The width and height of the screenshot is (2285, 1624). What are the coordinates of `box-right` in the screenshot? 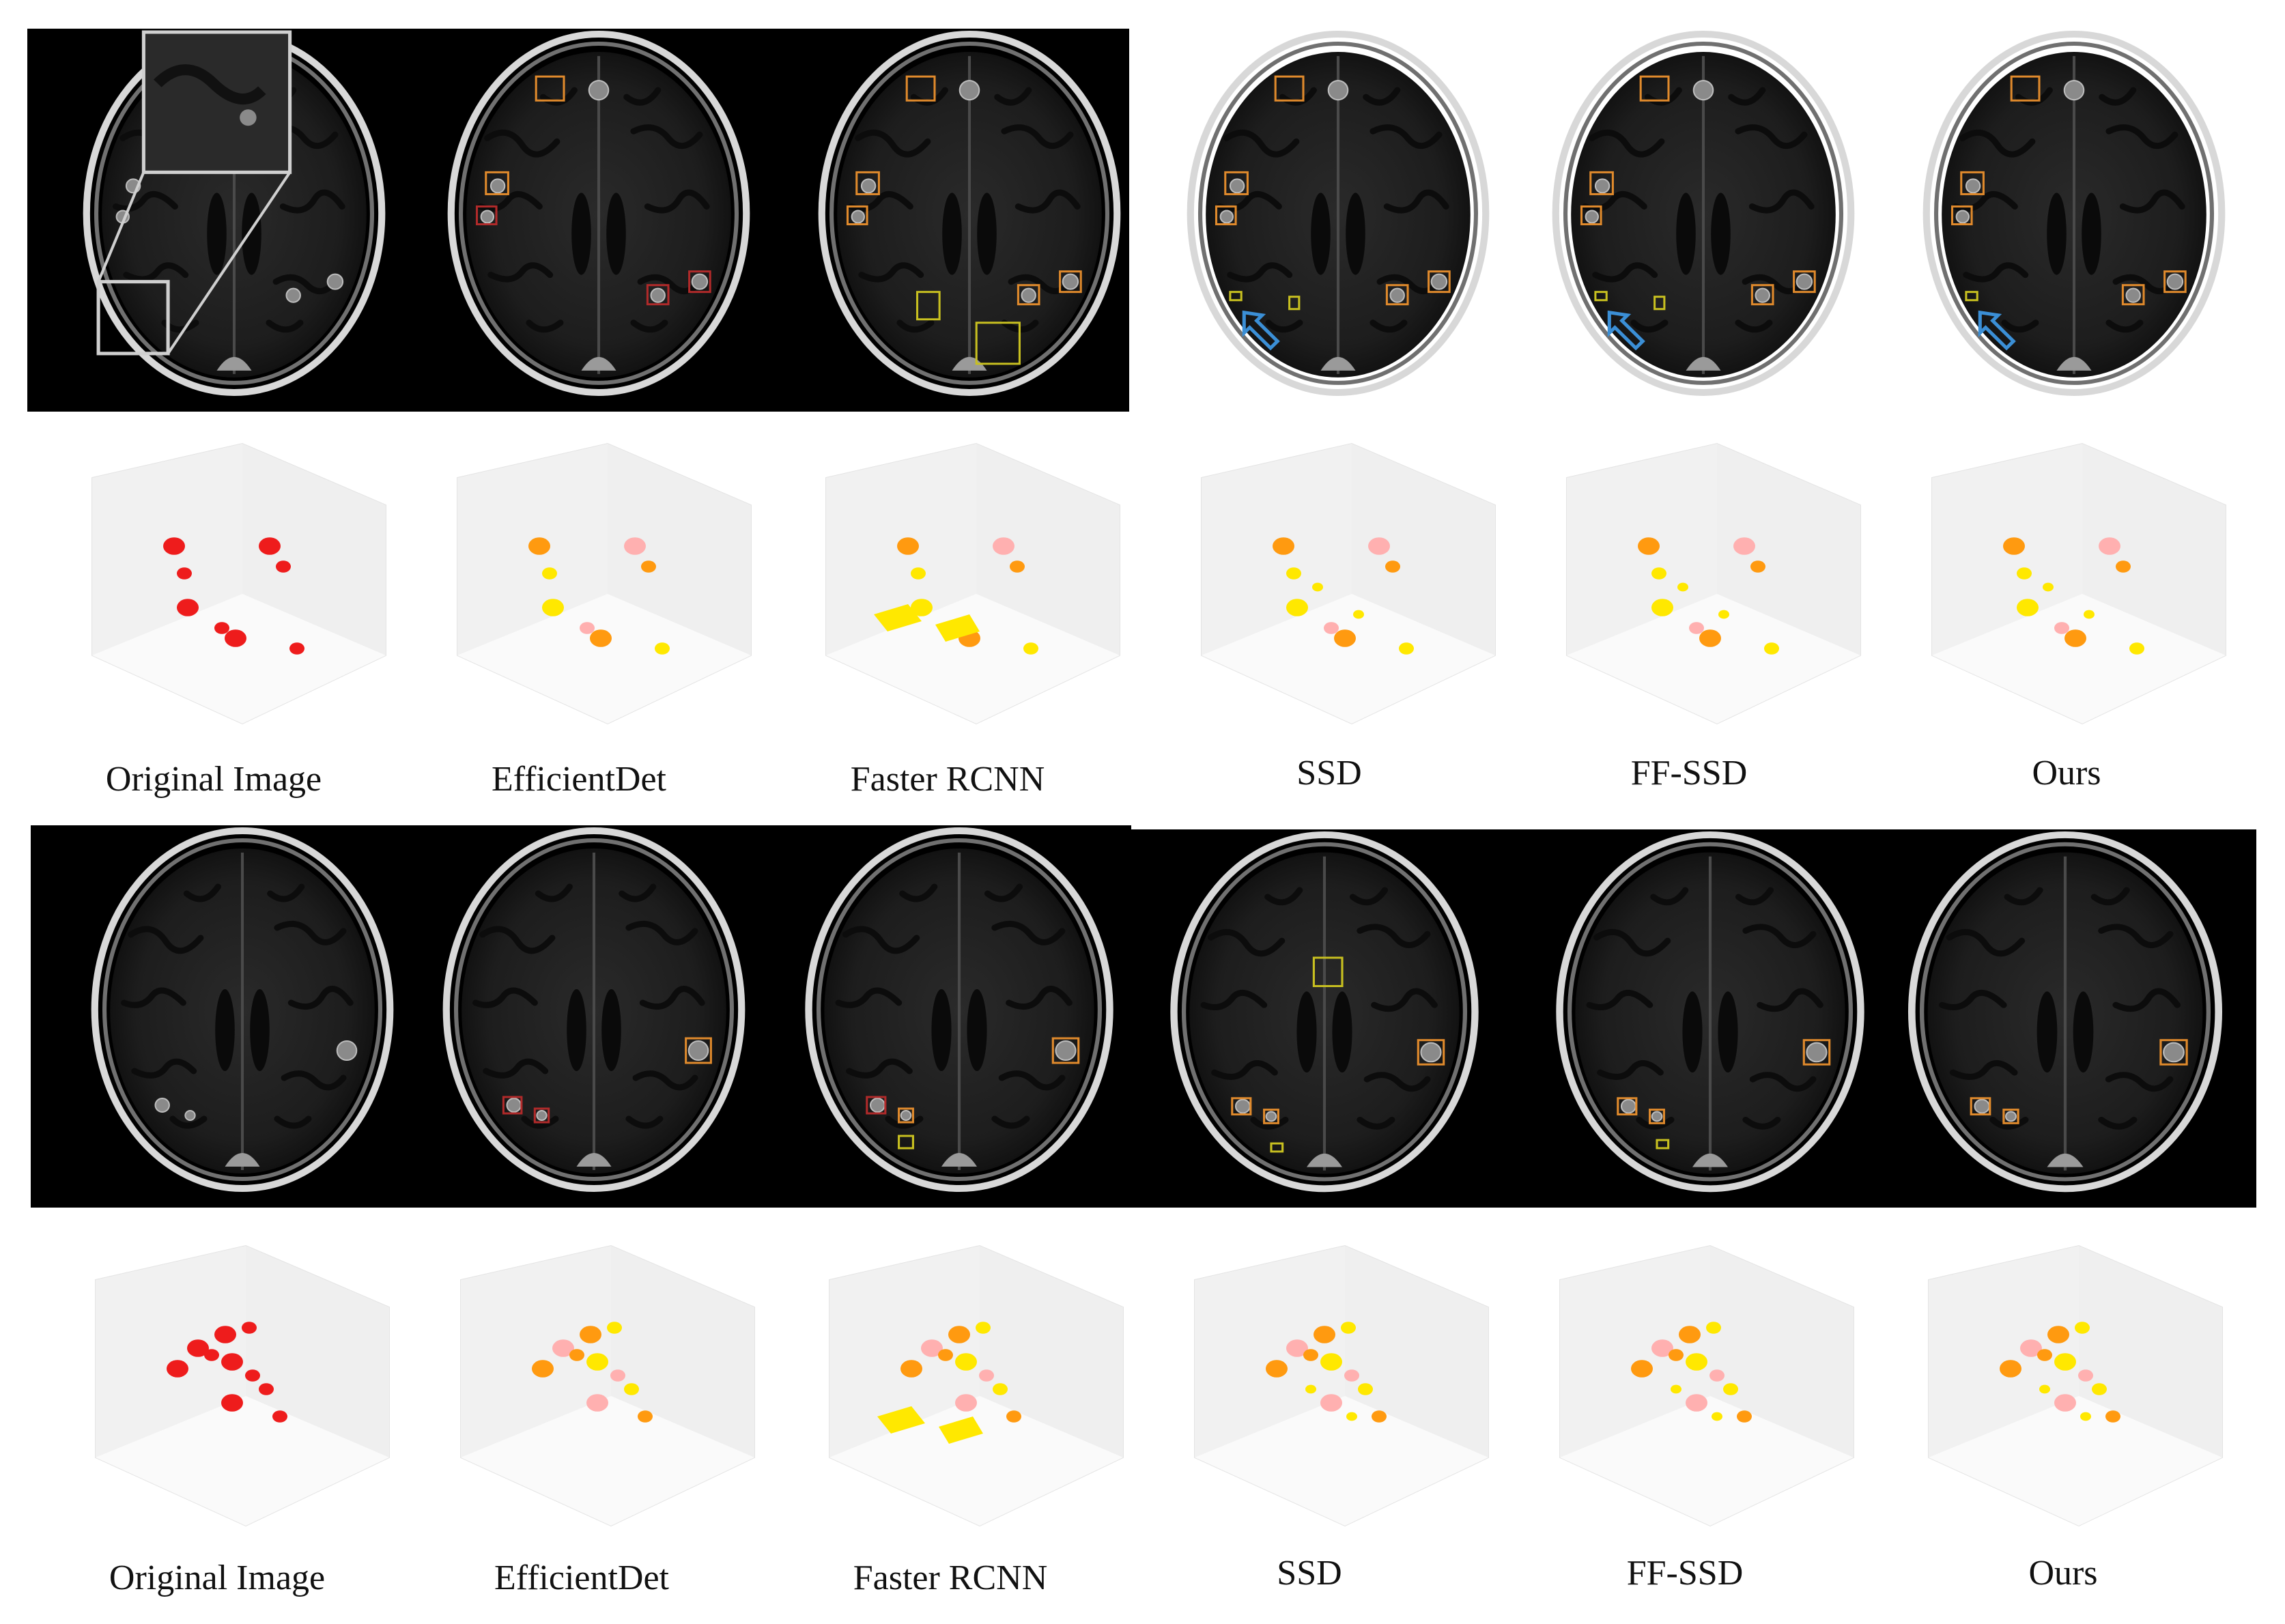 It's located at (699, 282).